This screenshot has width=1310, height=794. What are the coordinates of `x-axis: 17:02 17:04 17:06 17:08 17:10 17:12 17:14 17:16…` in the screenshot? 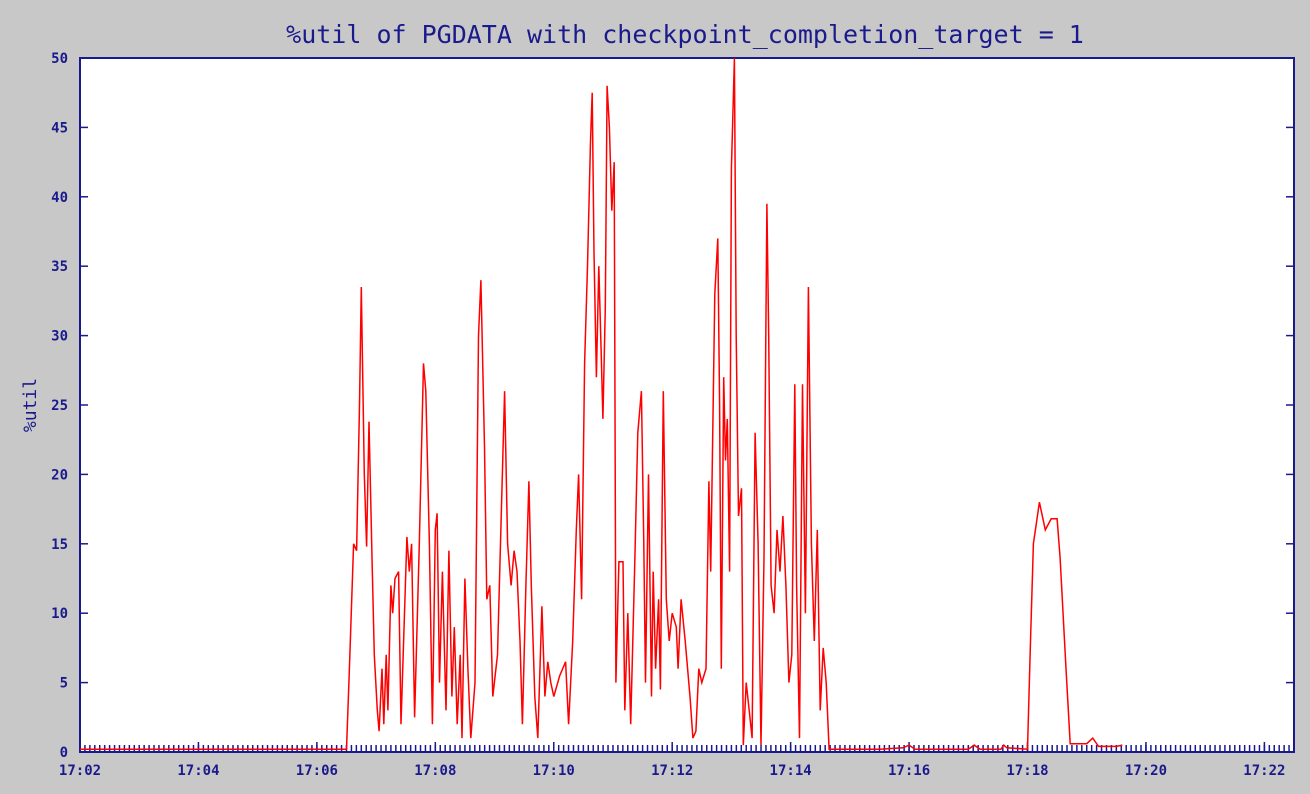 It's located at (672, 760).